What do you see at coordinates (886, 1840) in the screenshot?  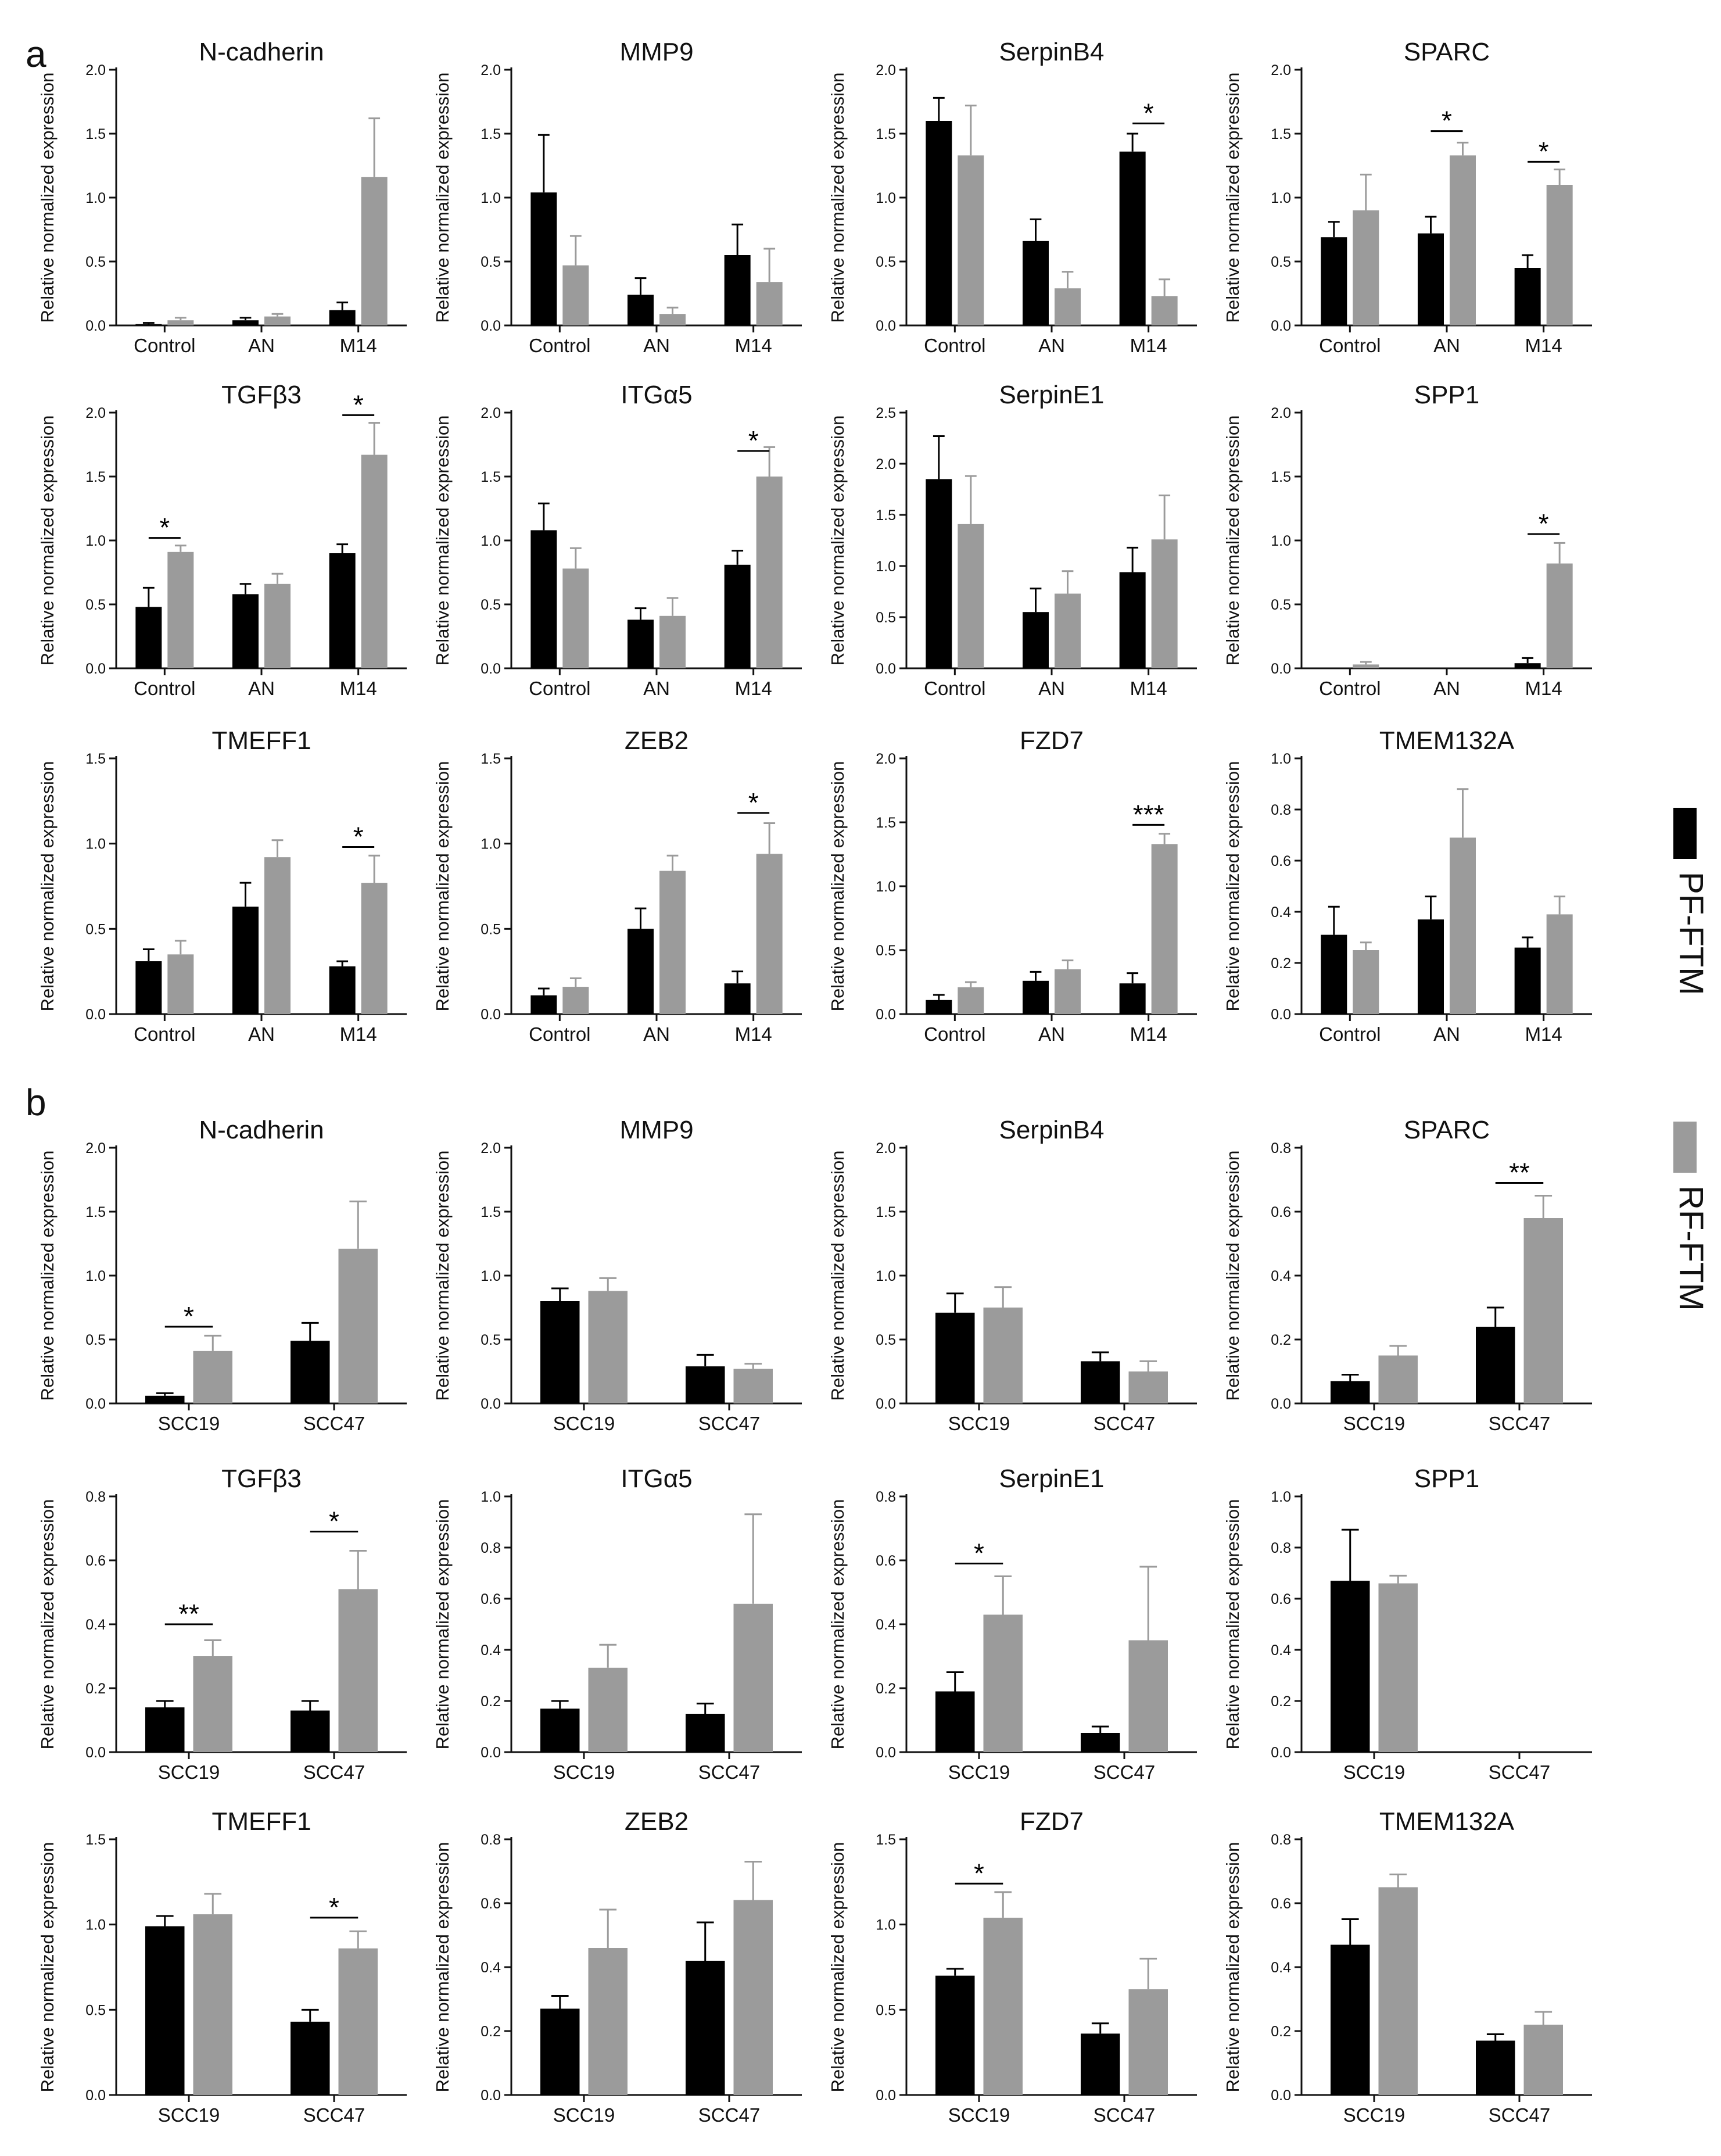 I see `y-tick-label-b-fzd7-3: 1.5` at bounding box center [886, 1840].